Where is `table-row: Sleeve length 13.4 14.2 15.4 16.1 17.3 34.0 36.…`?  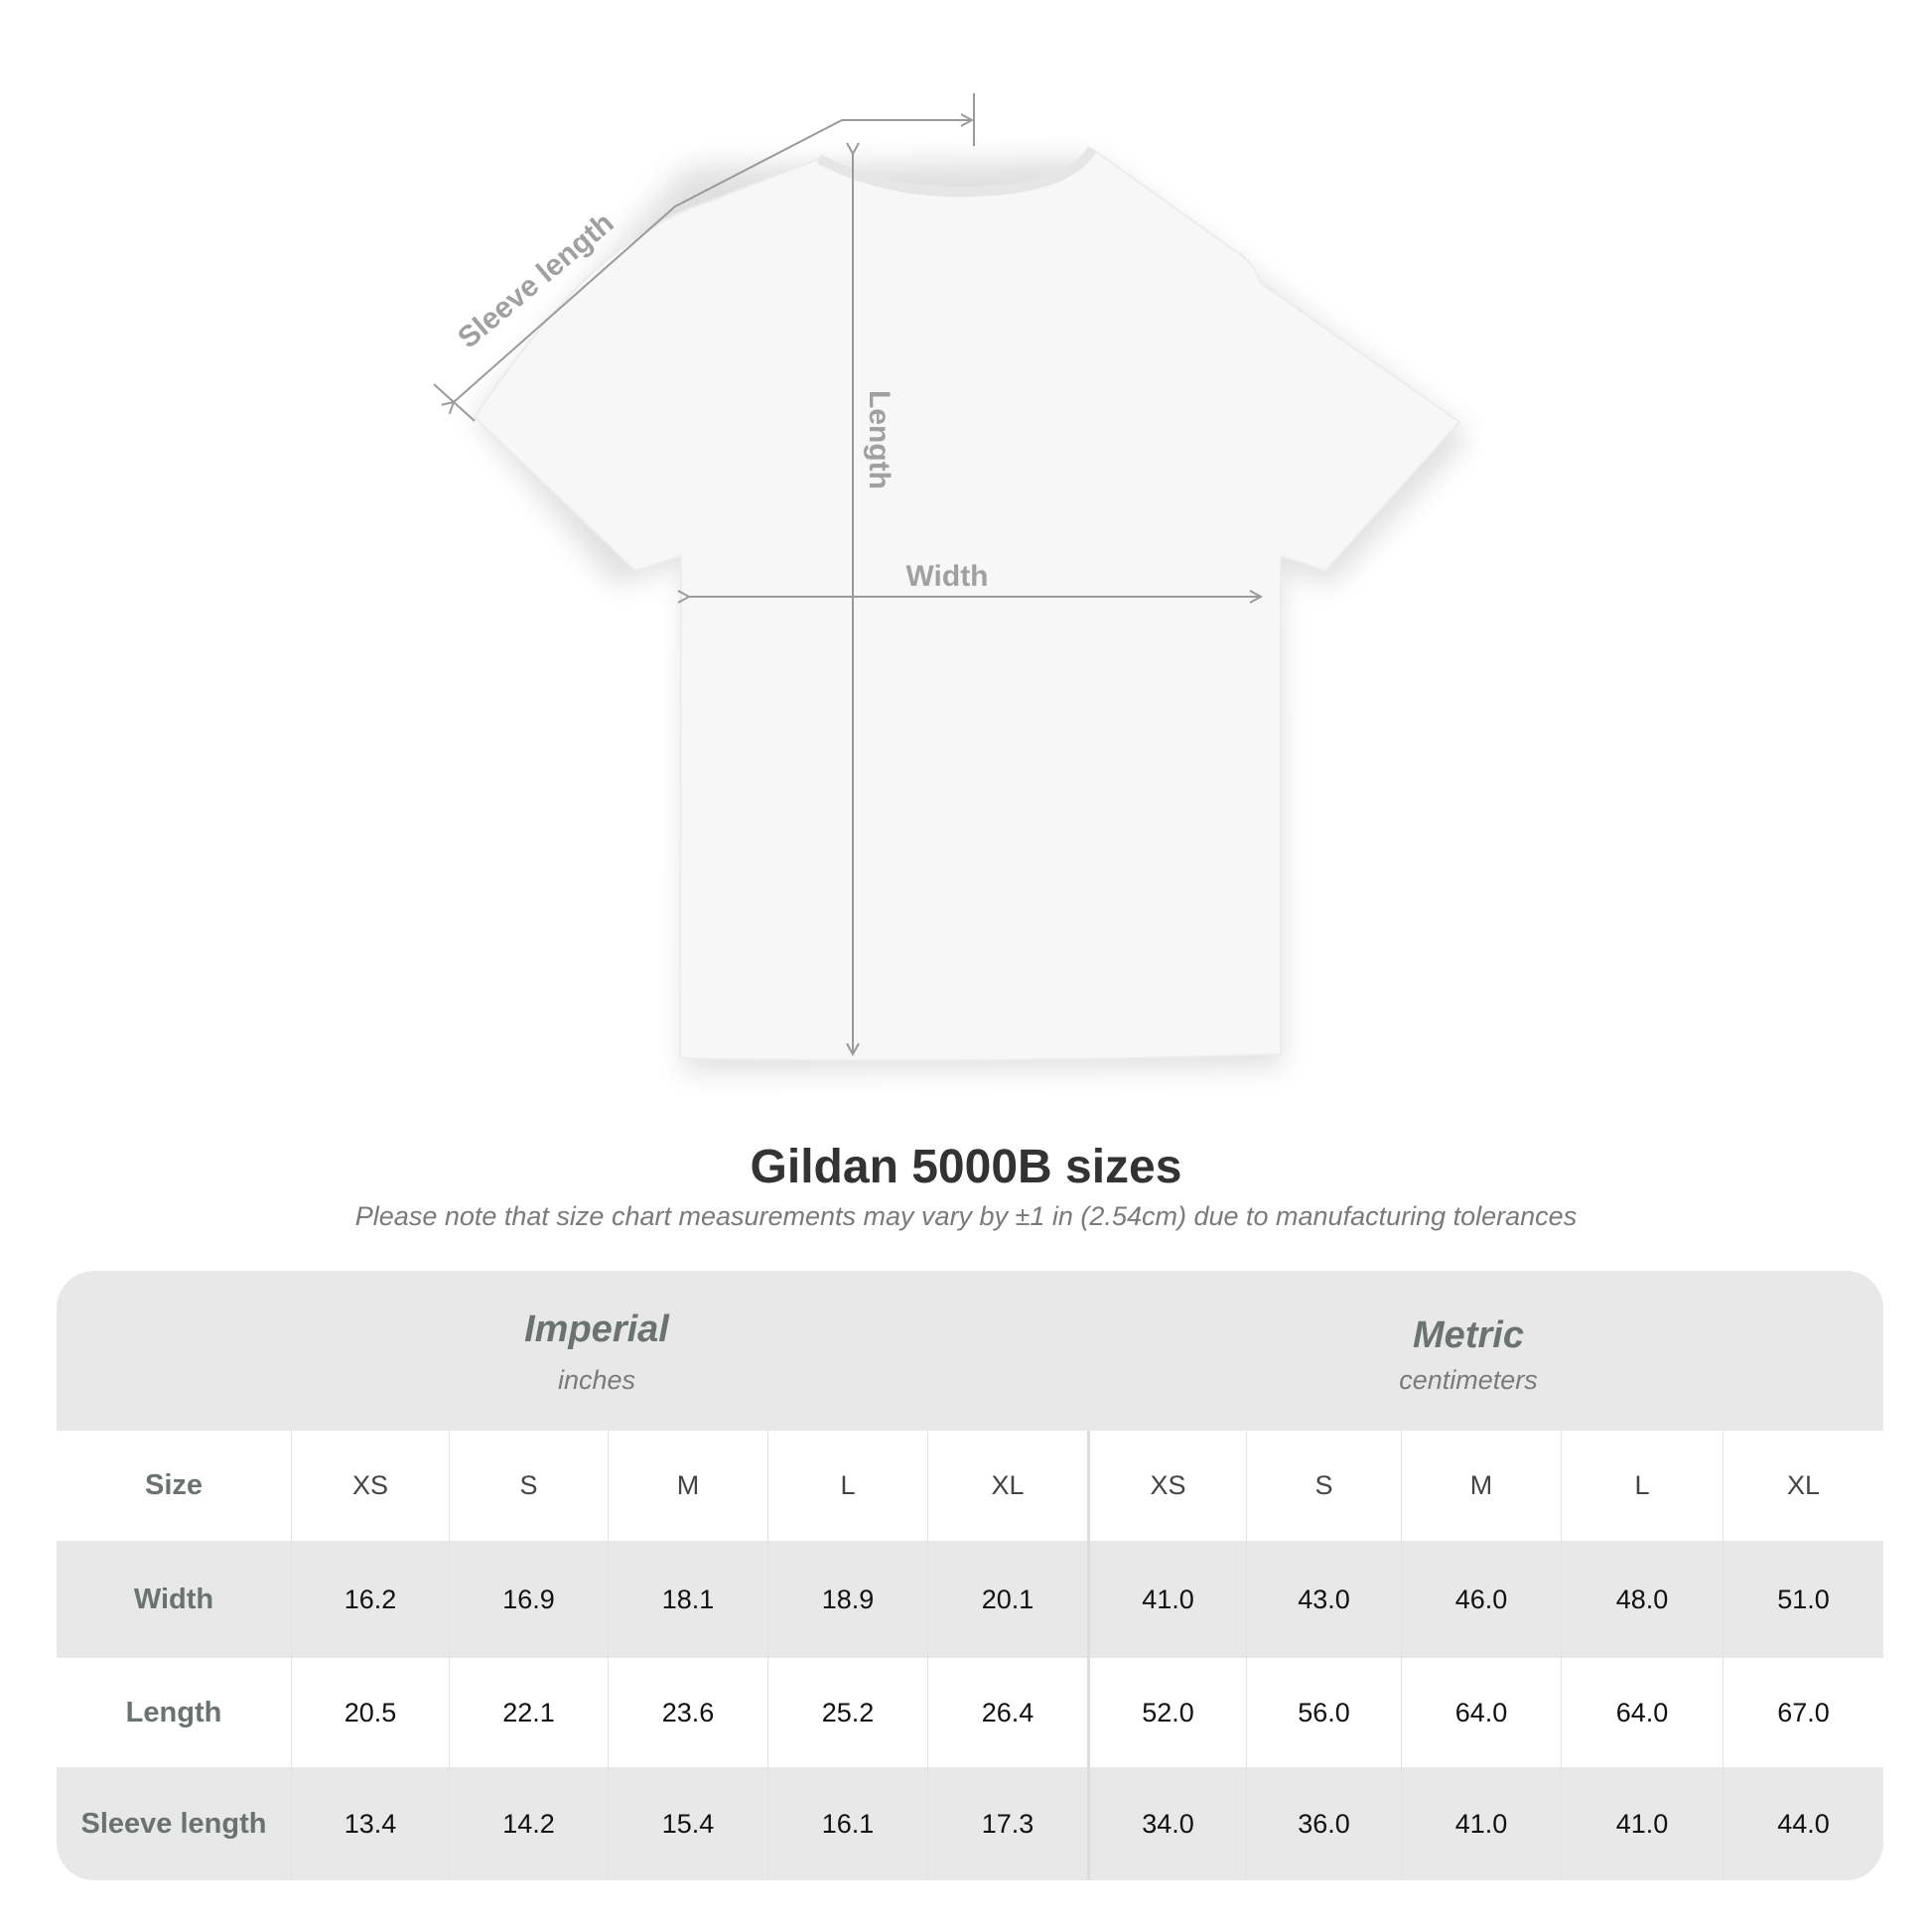
table-row: Sleeve length 13.4 14.2 15.4 16.1 17.3 34.0 36.… is located at coordinates (970, 1823).